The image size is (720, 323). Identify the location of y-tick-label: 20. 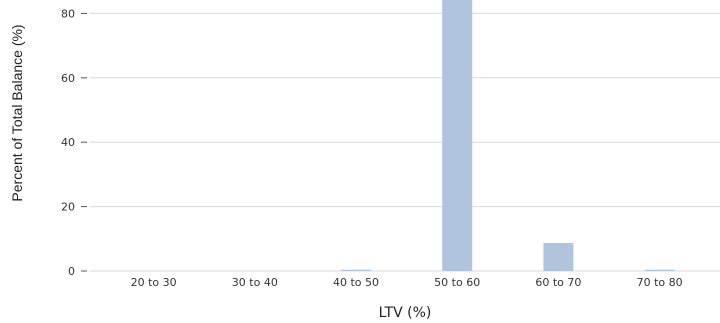
(68, 207).